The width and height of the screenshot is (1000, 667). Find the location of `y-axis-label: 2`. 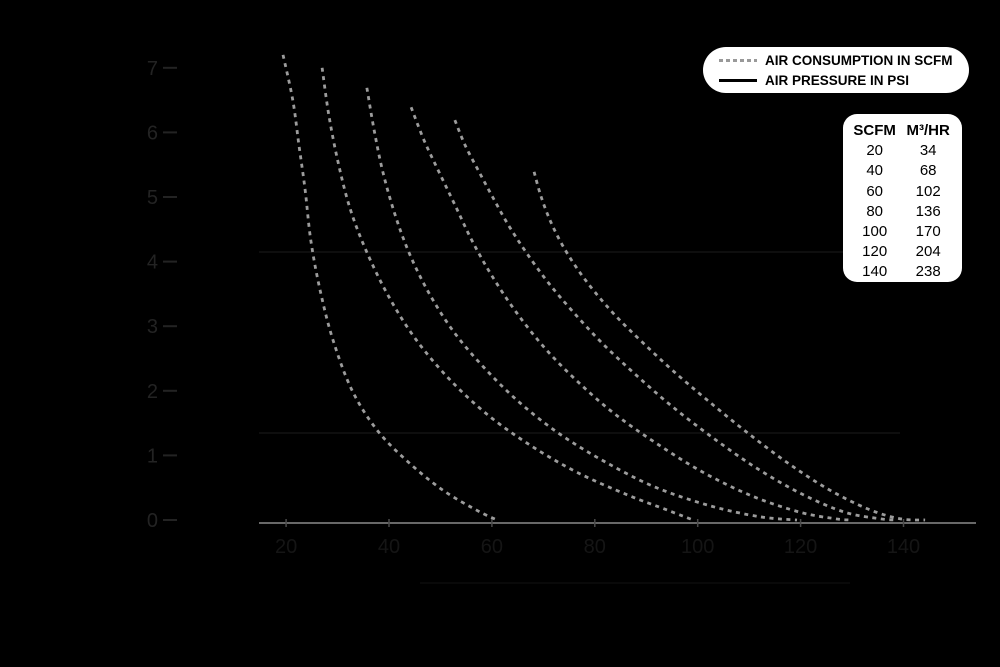

y-axis-label: 2 is located at coordinates (152, 392).